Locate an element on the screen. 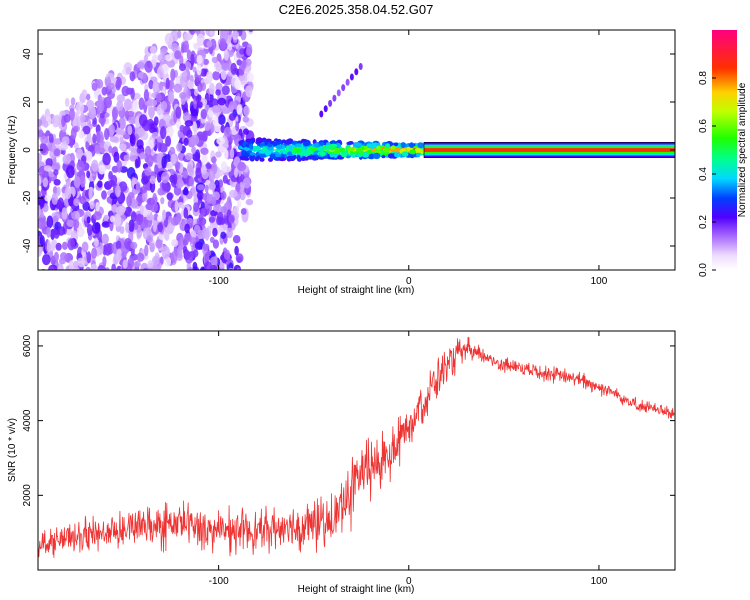  heatmap-xlabel: Height of straight line (km) is located at coordinates (356, 290).